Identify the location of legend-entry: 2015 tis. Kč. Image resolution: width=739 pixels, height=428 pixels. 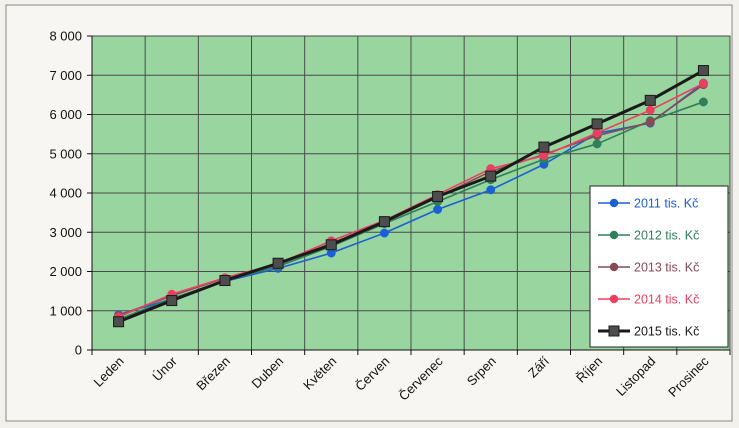
(648, 332).